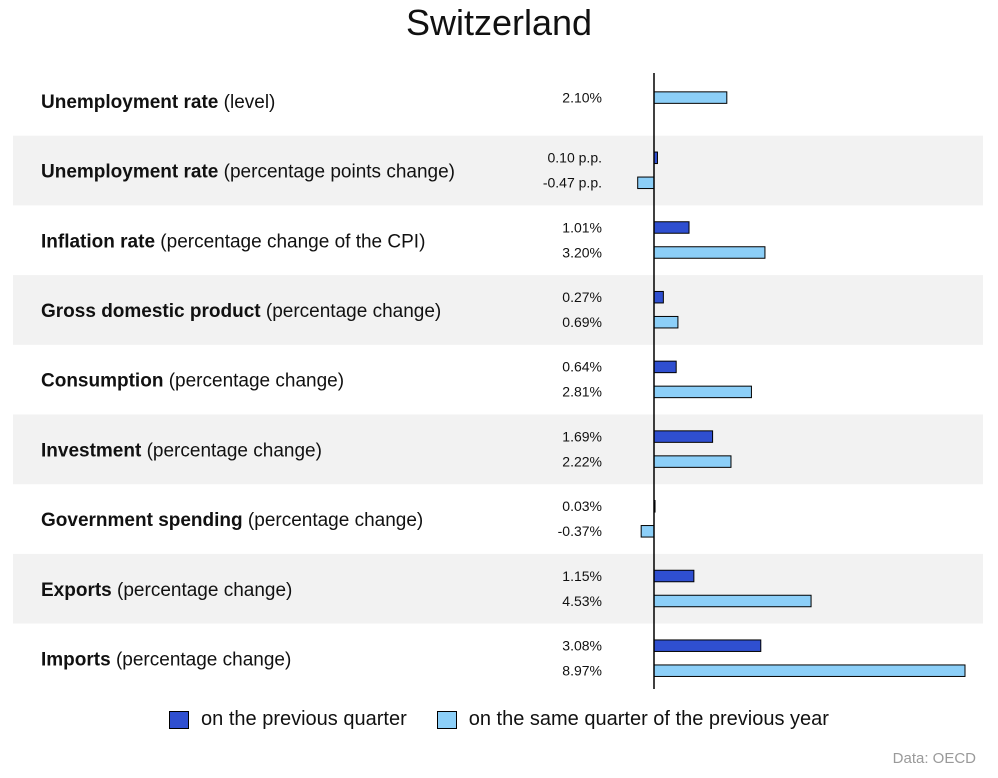 The height and width of the screenshot is (778, 998). Describe the element at coordinates (572, 183) in the screenshot. I see `value-label-year: -0.47 p.p.` at that location.